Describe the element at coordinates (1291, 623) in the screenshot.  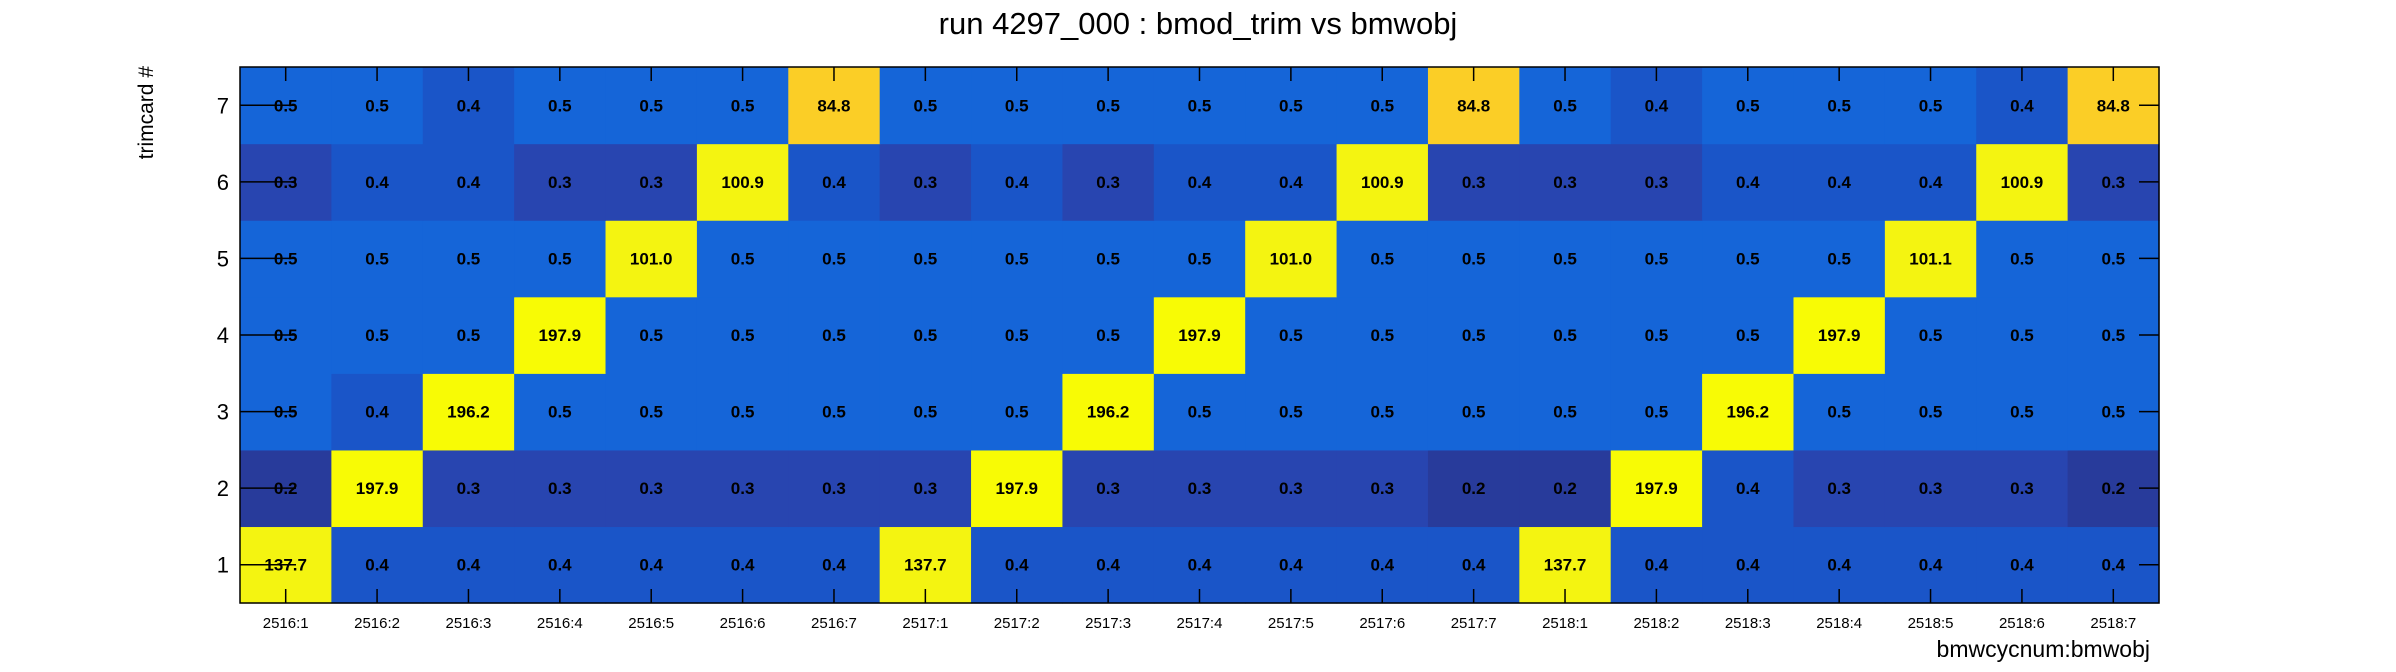
I see `x-tick-label: 2517:5` at that location.